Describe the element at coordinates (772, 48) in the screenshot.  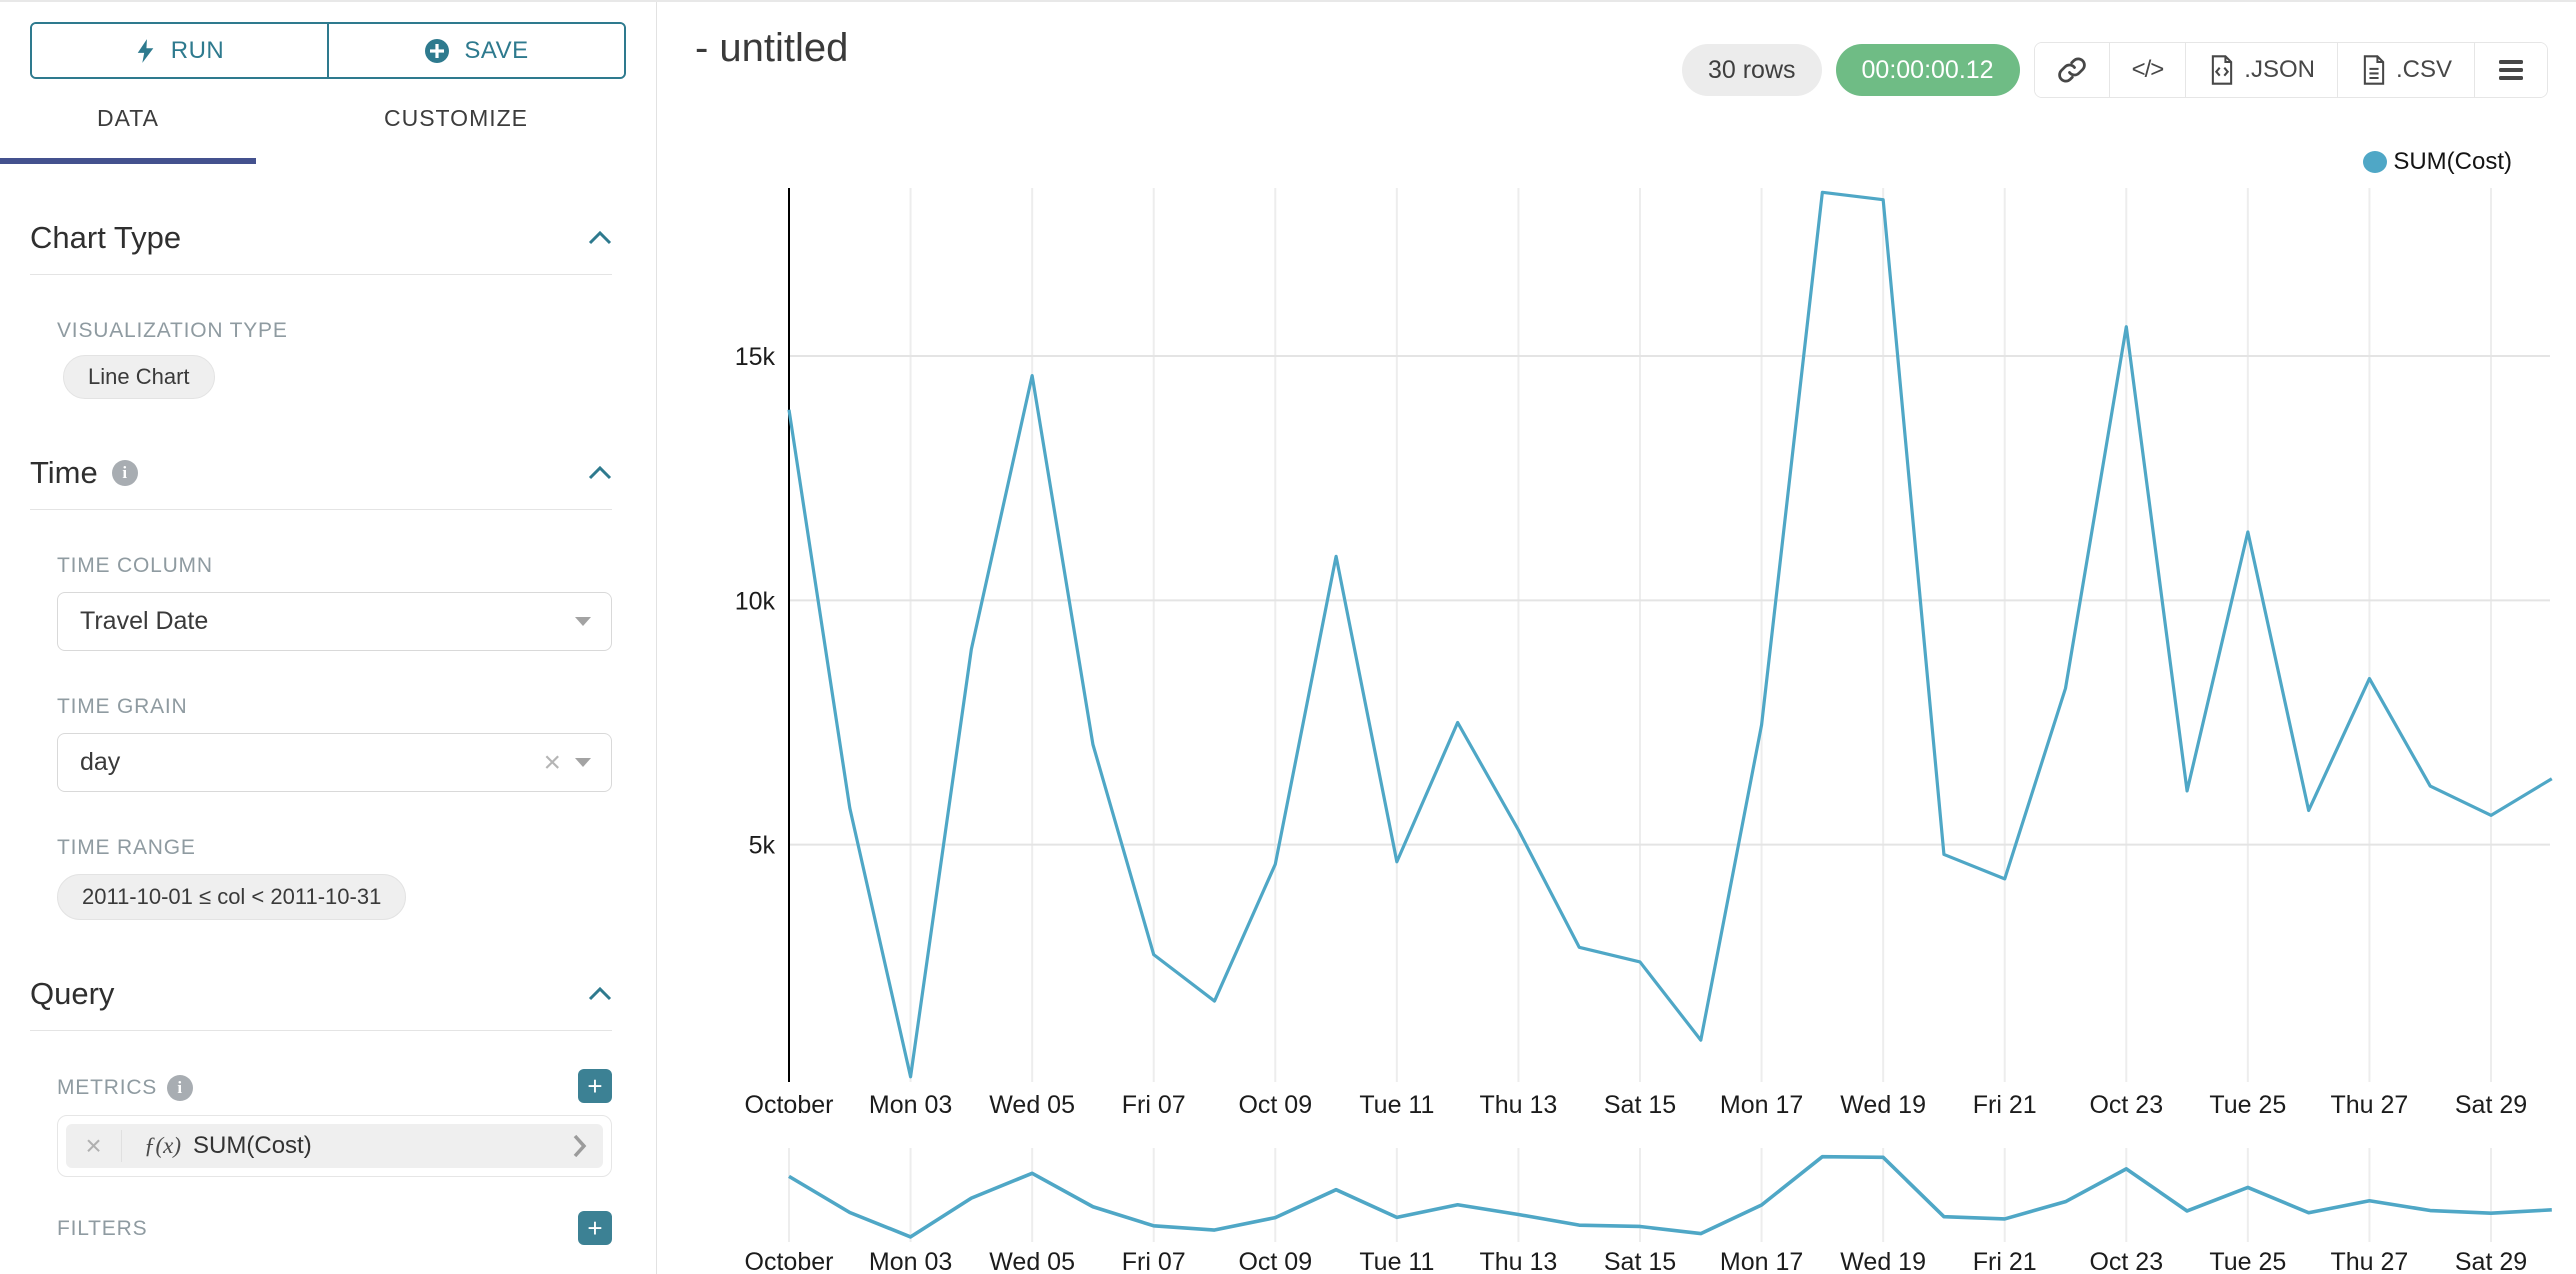
I see `chart-title: - untitled` at that location.